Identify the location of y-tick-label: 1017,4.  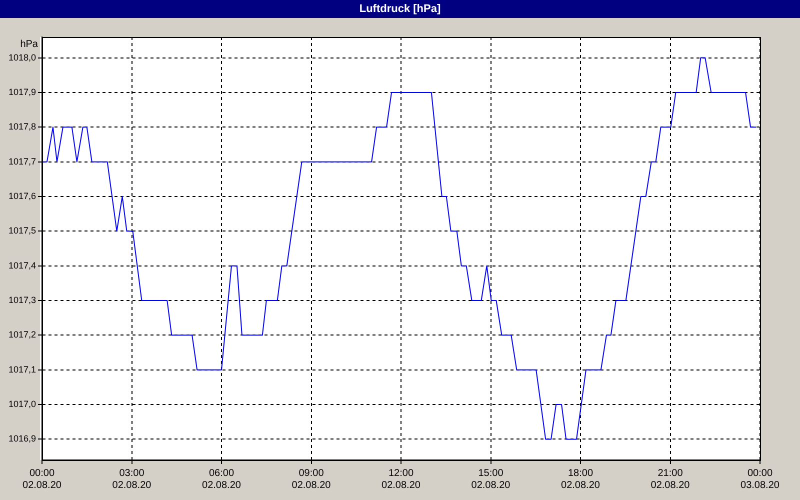
(22, 265).